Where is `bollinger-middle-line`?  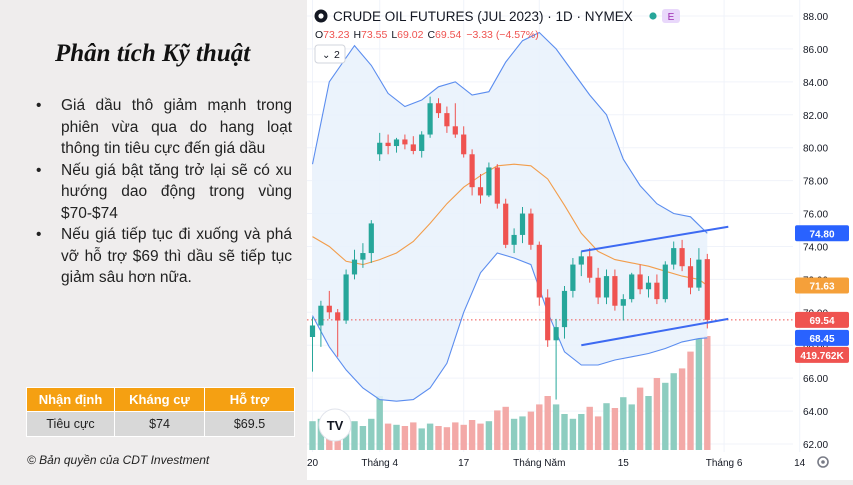 bollinger-middle-line is located at coordinates (510, 224).